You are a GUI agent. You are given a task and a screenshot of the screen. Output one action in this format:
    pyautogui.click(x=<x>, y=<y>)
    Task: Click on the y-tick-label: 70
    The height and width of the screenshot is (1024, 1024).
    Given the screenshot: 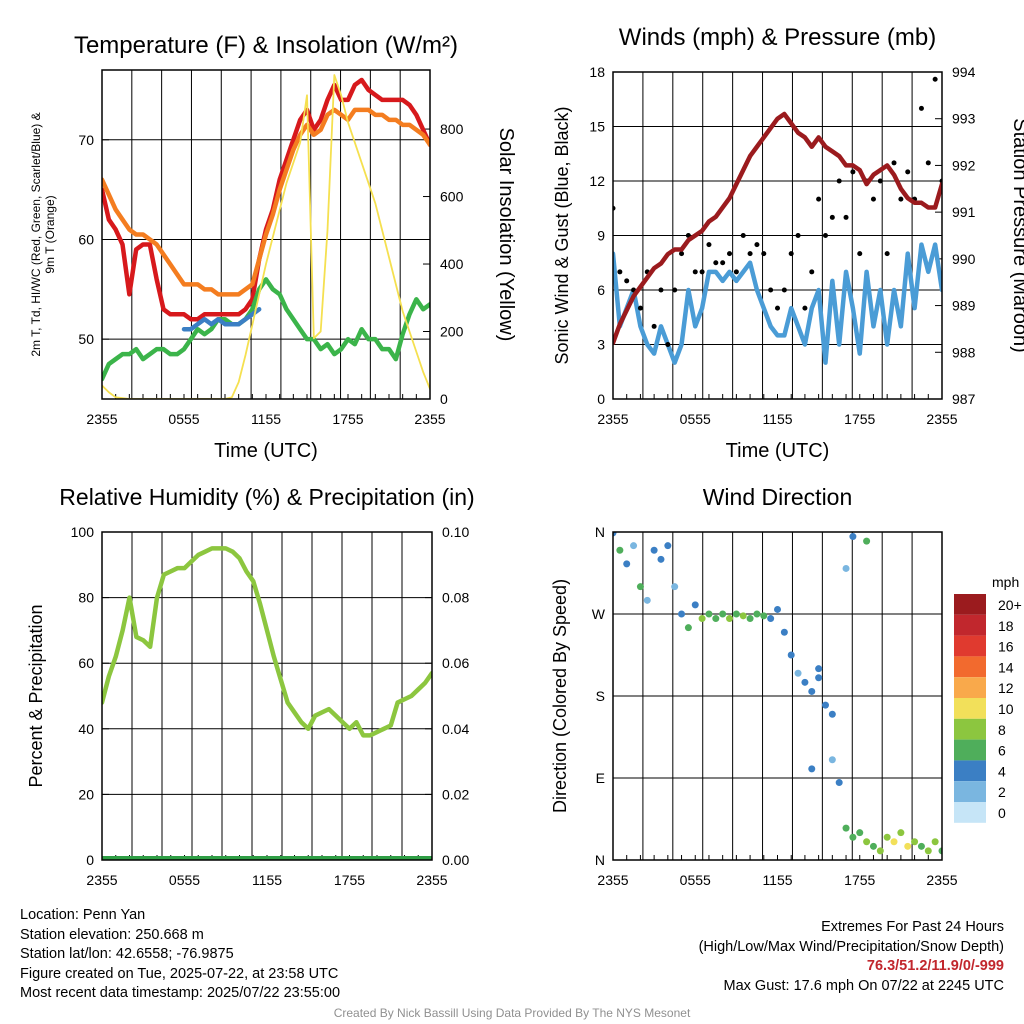 What is the action you would take?
    pyautogui.click(x=86, y=140)
    